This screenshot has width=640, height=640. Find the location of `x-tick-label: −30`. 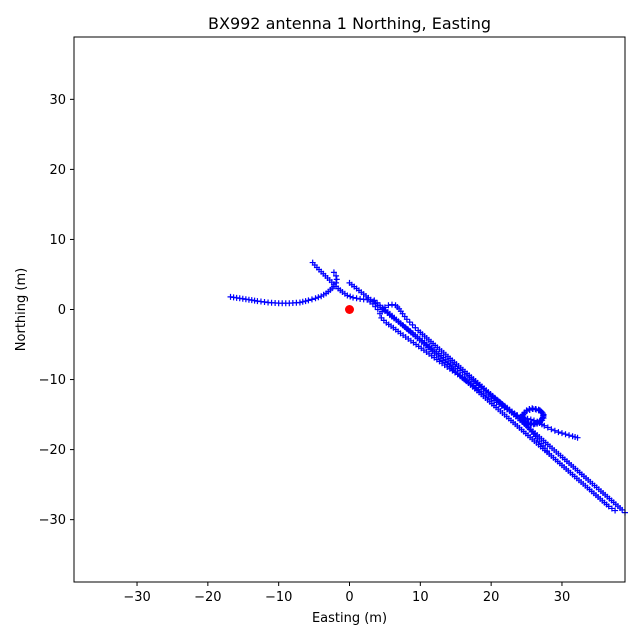

x-tick-label: −30 is located at coordinates (136, 597).